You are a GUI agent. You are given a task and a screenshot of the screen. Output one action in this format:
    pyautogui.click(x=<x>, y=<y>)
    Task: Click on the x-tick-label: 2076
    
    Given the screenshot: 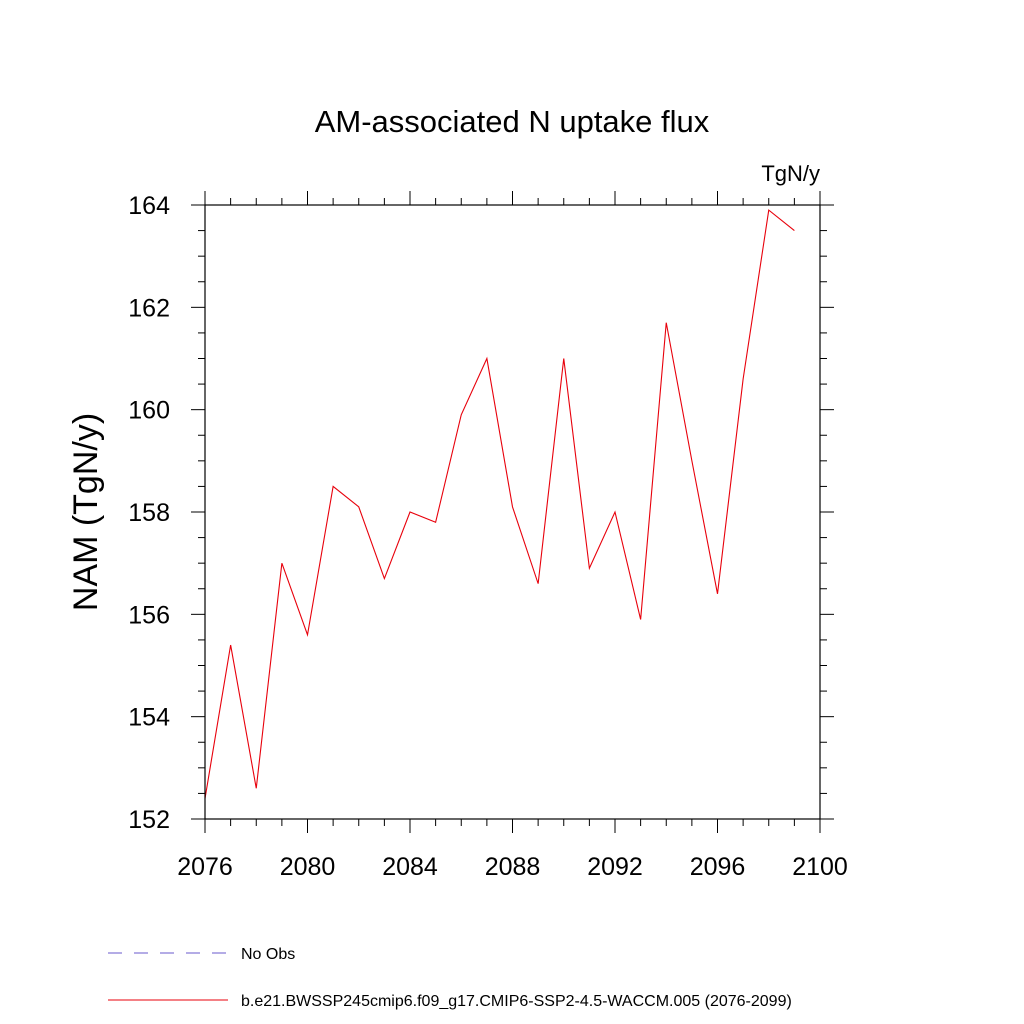 What is the action you would take?
    pyautogui.click(x=205, y=867)
    